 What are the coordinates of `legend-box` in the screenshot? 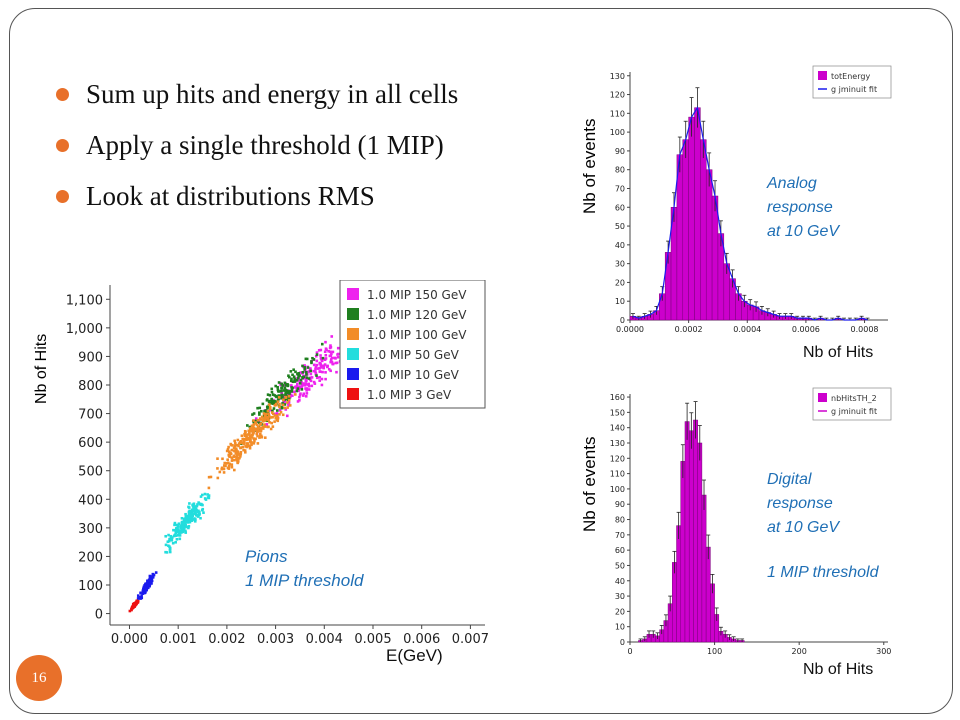 It's located at (852, 404).